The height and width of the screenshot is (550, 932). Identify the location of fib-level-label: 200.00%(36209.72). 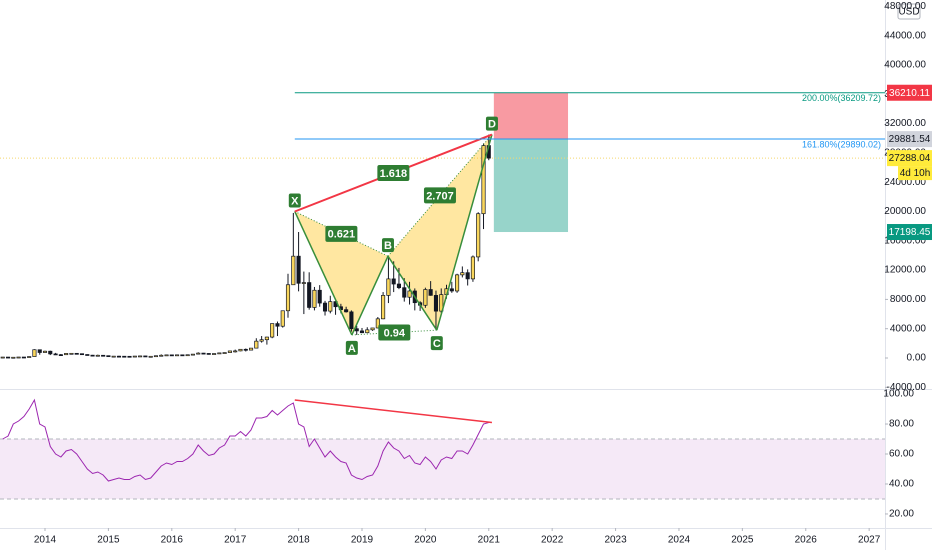
(841, 98).